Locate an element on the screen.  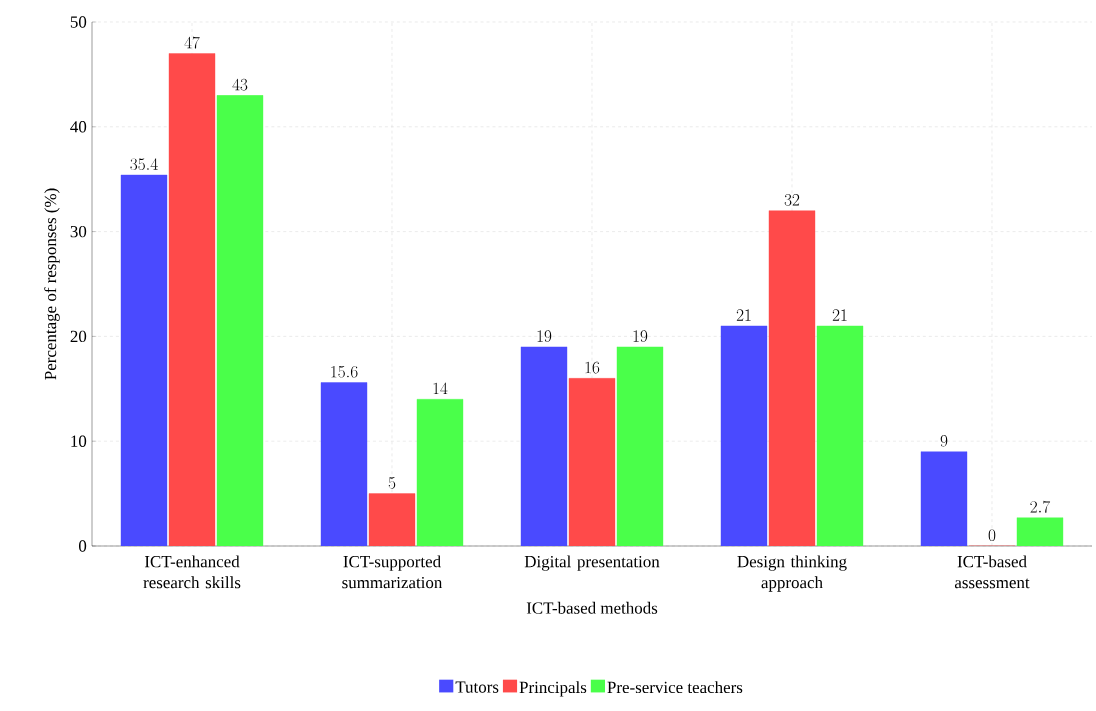
y-tick-label: 10 is located at coordinates (79, 441).